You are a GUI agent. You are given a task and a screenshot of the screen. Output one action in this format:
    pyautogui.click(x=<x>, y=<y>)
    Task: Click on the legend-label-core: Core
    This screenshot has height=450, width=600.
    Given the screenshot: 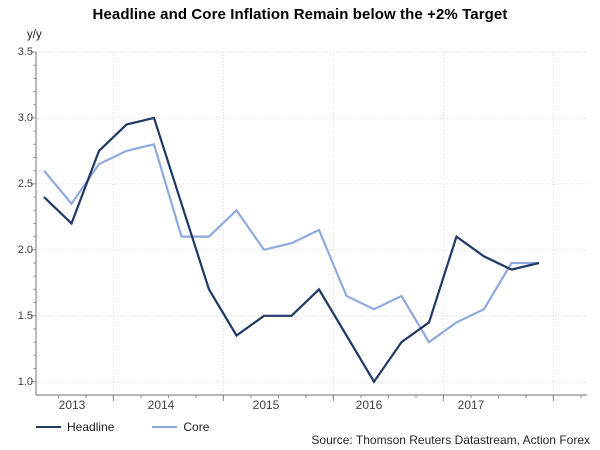 What is the action you would take?
    pyautogui.click(x=196, y=427)
    